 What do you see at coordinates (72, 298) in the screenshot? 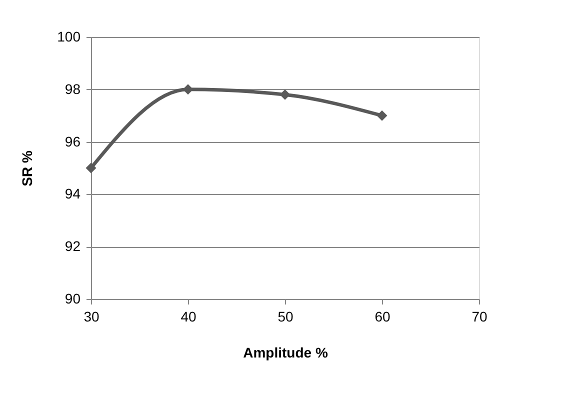
I see `y-tick-label: 90` at bounding box center [72, 298].